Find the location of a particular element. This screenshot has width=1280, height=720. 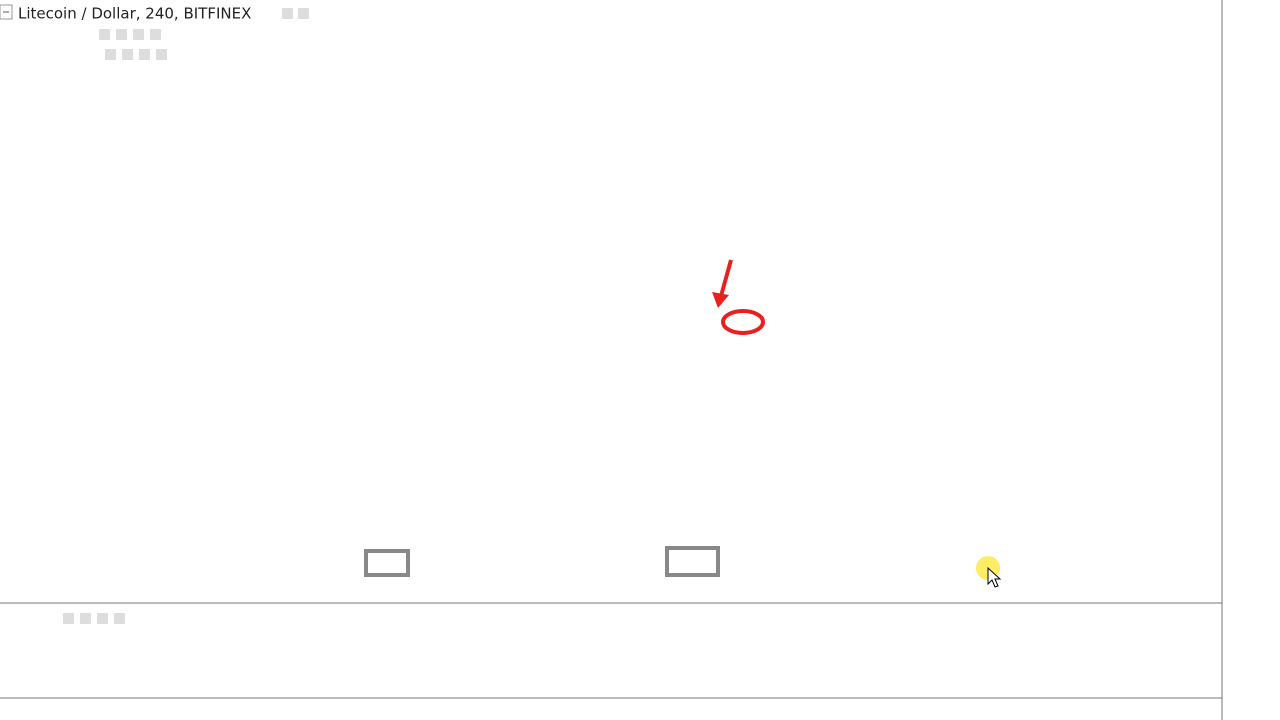

arrow-shaft is located at coordinates (726, 278).